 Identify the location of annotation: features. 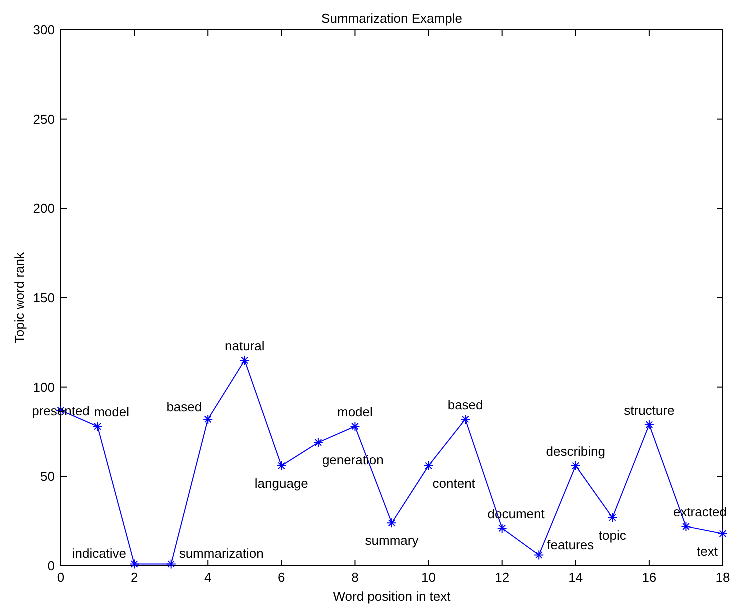
(571, 544).